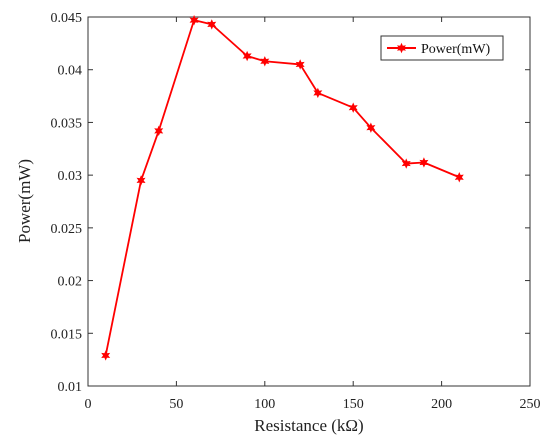 This screenshot has width=550, height=441. Describe the element at coordinates (67, 123) in the screenshot. I see `y-tick-label: 0.035` at that location.